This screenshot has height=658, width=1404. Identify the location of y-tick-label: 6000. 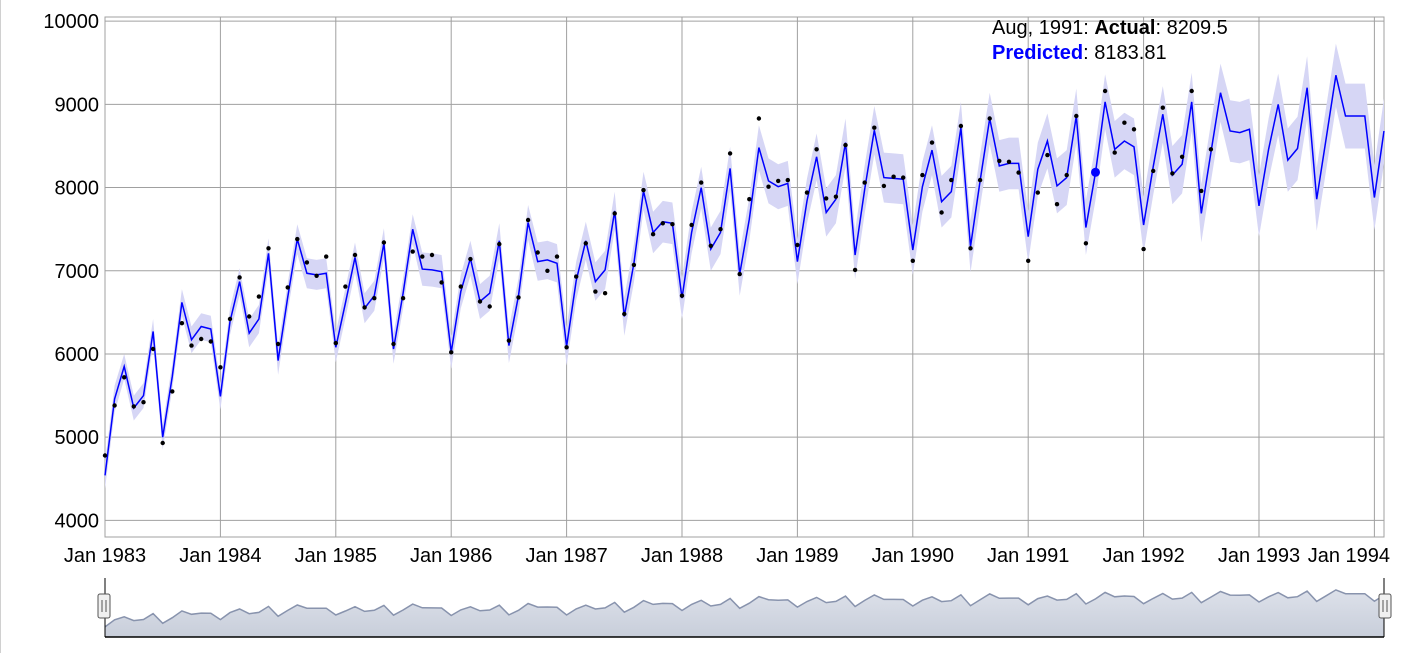
(77, 355).